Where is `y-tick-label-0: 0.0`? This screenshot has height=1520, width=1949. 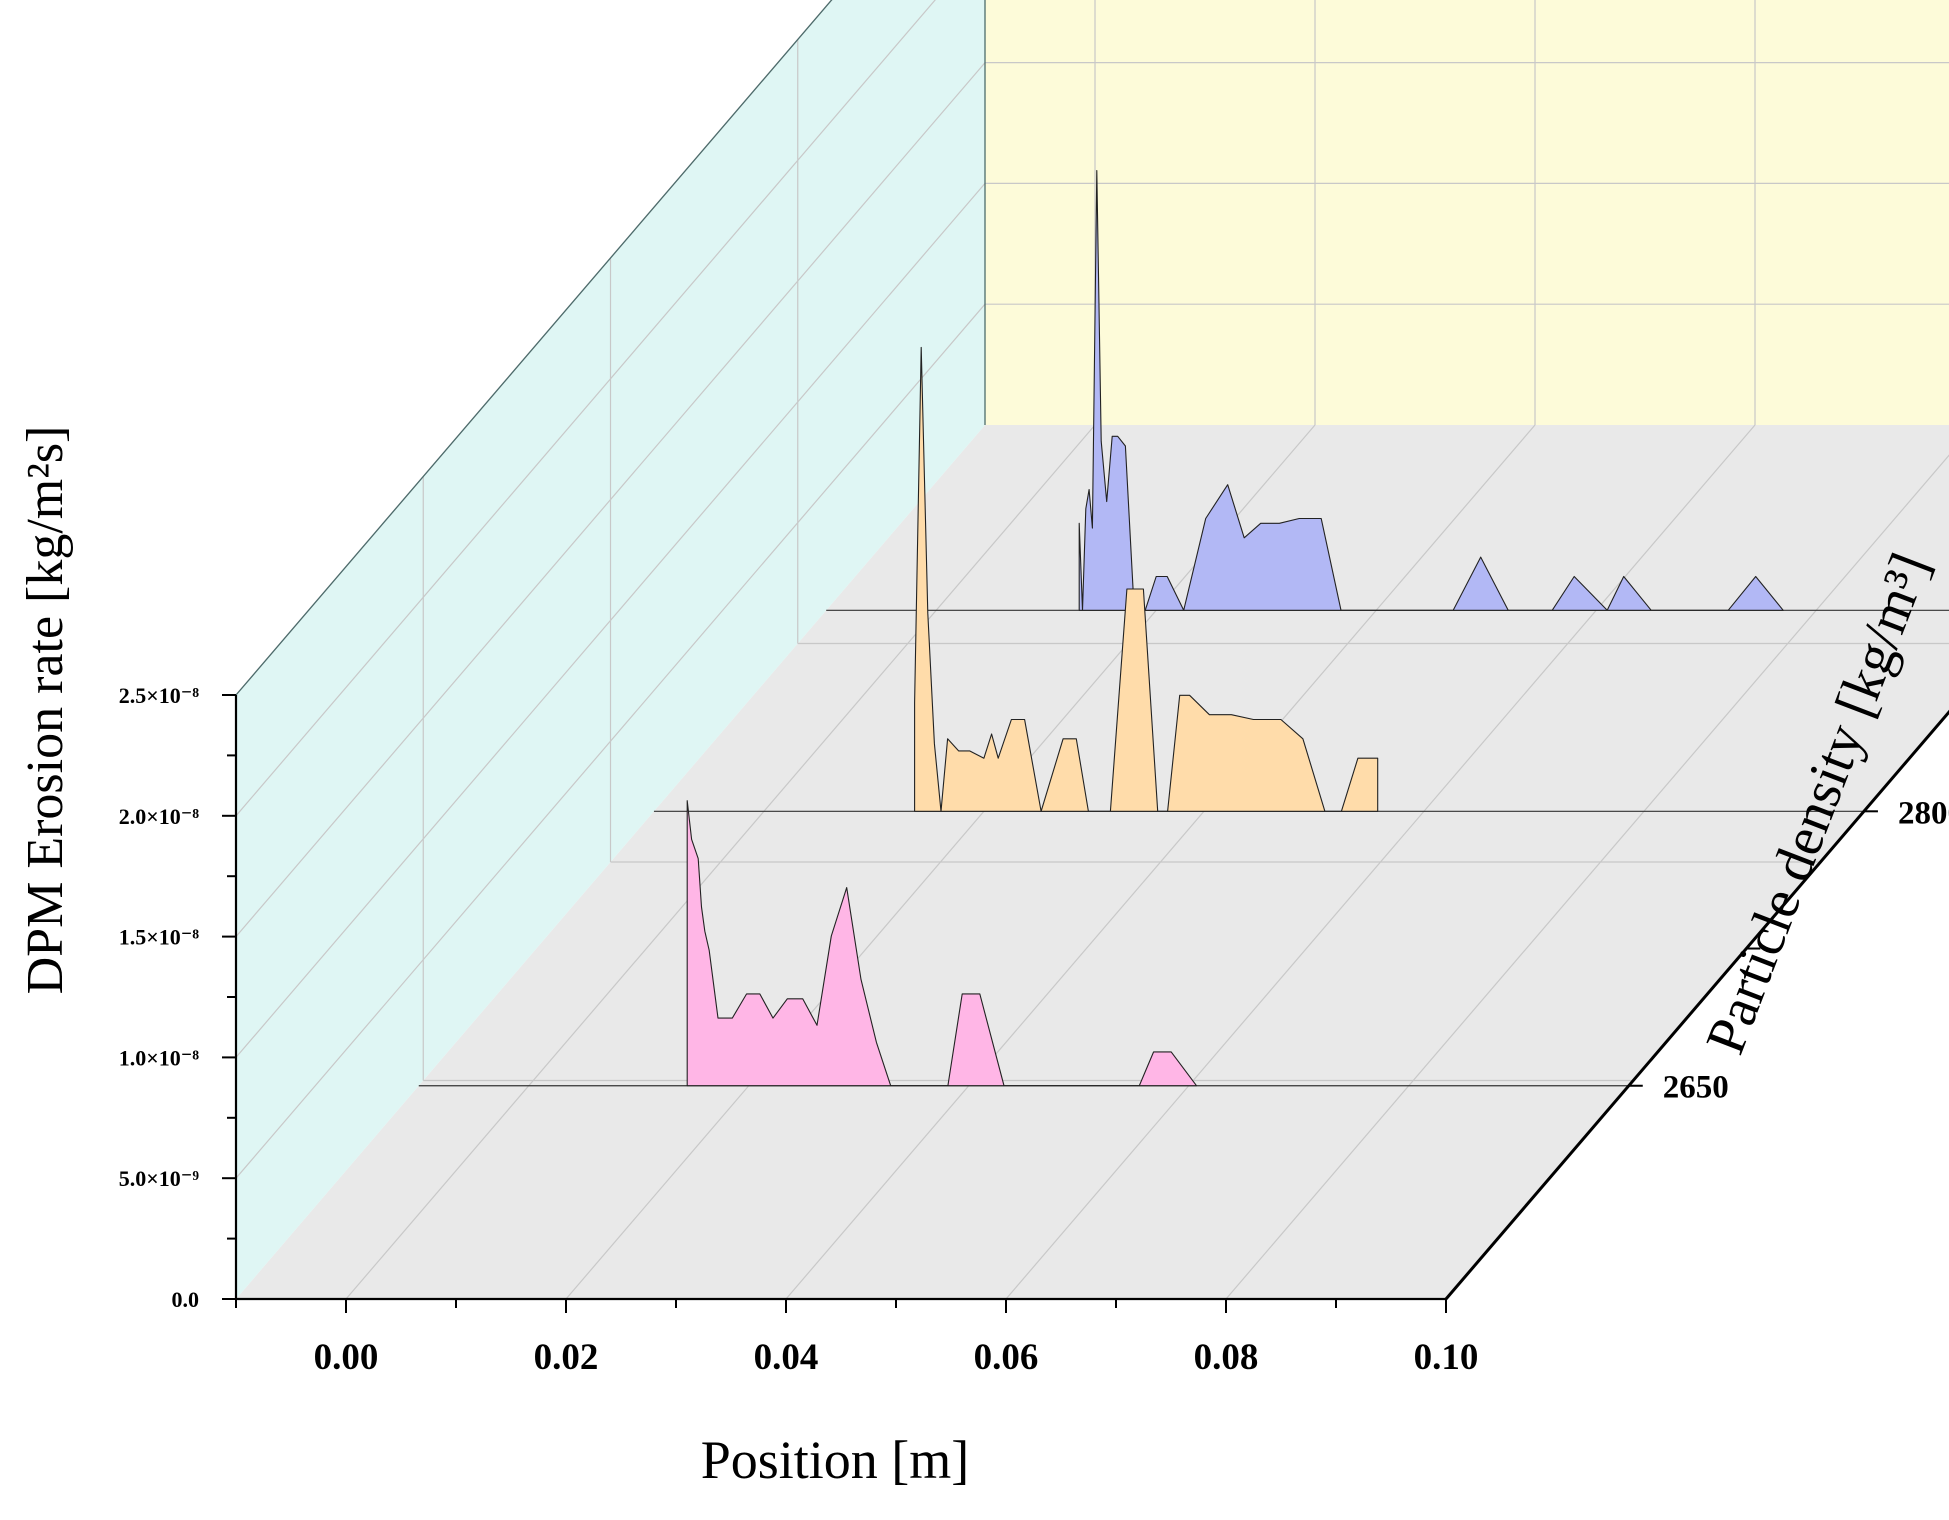 y-tick-label-0: 0.0 is located at coordinates (186, 1299).